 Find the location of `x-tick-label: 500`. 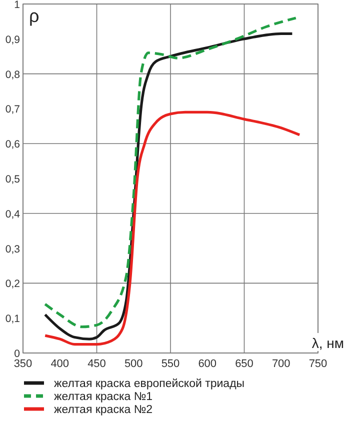

x-tick-label: 500 is located at coordinates (133, 364).